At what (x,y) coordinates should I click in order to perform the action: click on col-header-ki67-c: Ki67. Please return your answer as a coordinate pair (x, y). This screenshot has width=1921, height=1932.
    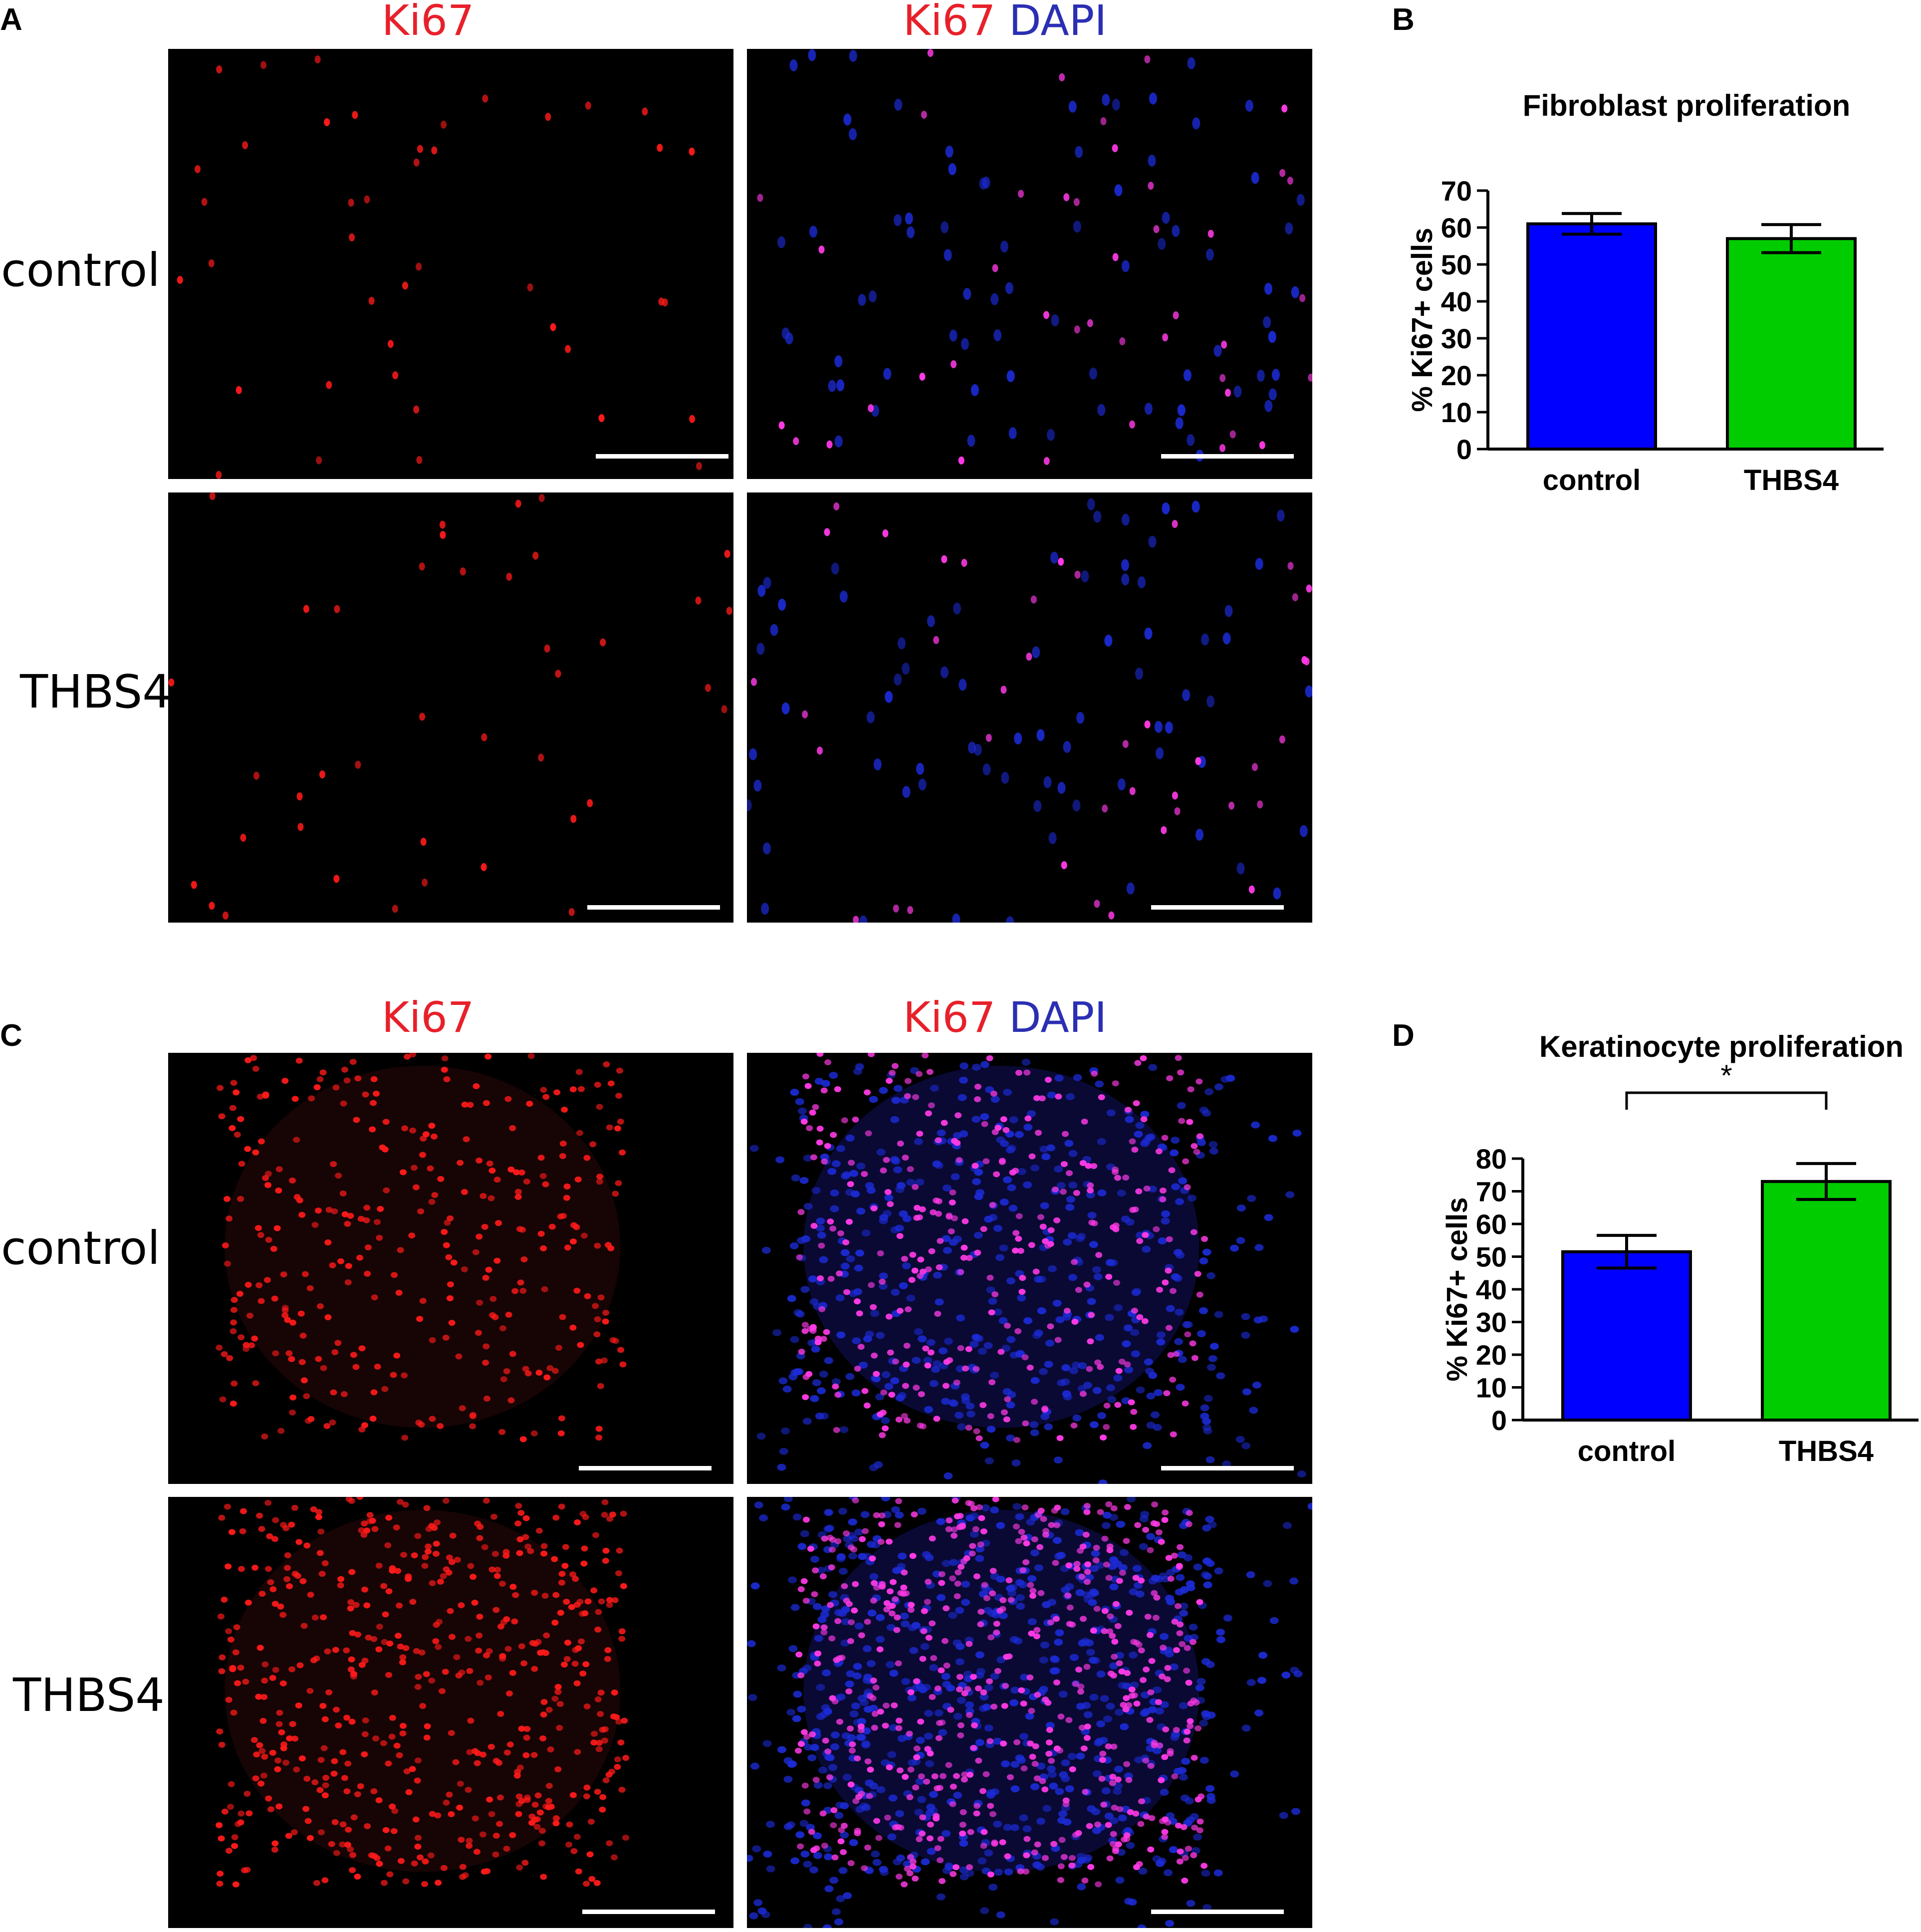
    Looking at the image, I should click on (428, 1017).